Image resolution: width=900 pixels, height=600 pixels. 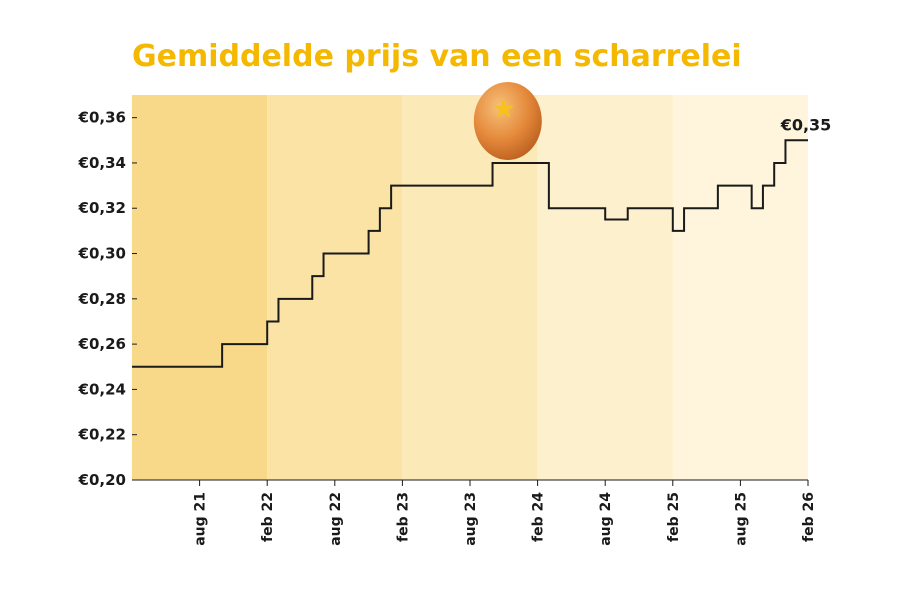 What do you see at coordinates (102, 435) in the screenshot?
I see `y-tick-label: €0,22` at bounding box center [102, 435].